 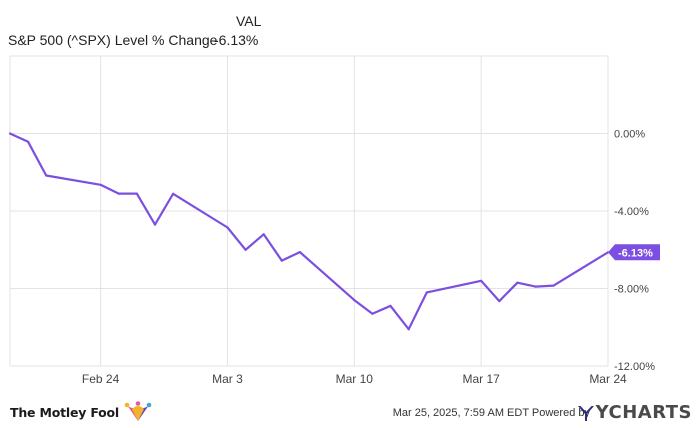 What do you see at coordinates (249, 21) in the screenshot?
I see `legend-column-header: VAL` at bounding box center [249, 21].